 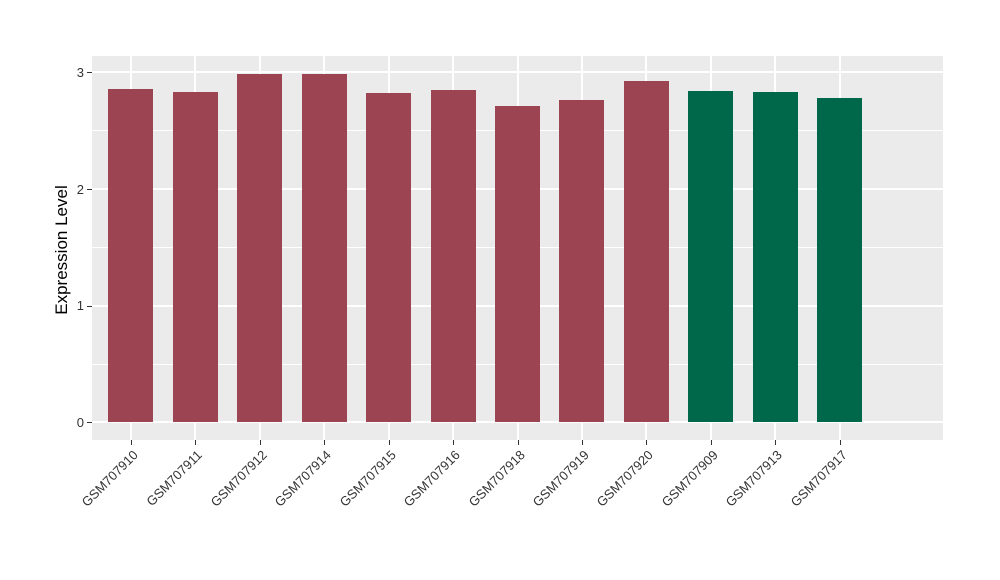 What do you see at coordinates (839, 260) in the screenshot?
I see `bar-GSM707917` at bounding box center [839, 260].